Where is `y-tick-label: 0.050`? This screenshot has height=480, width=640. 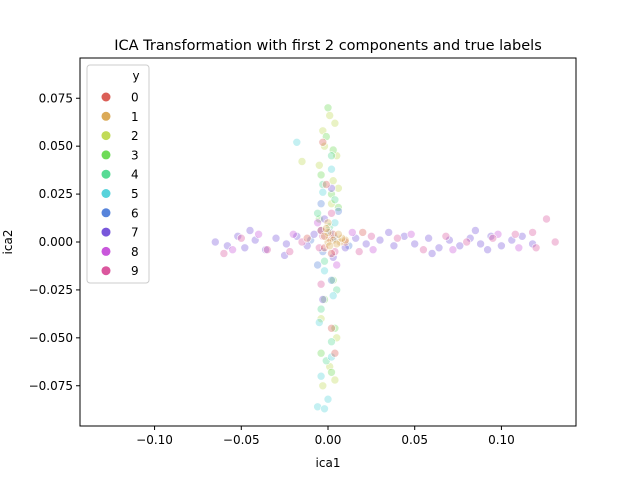 y-tick-label: 0.050 is located at coordinates (56, 146).